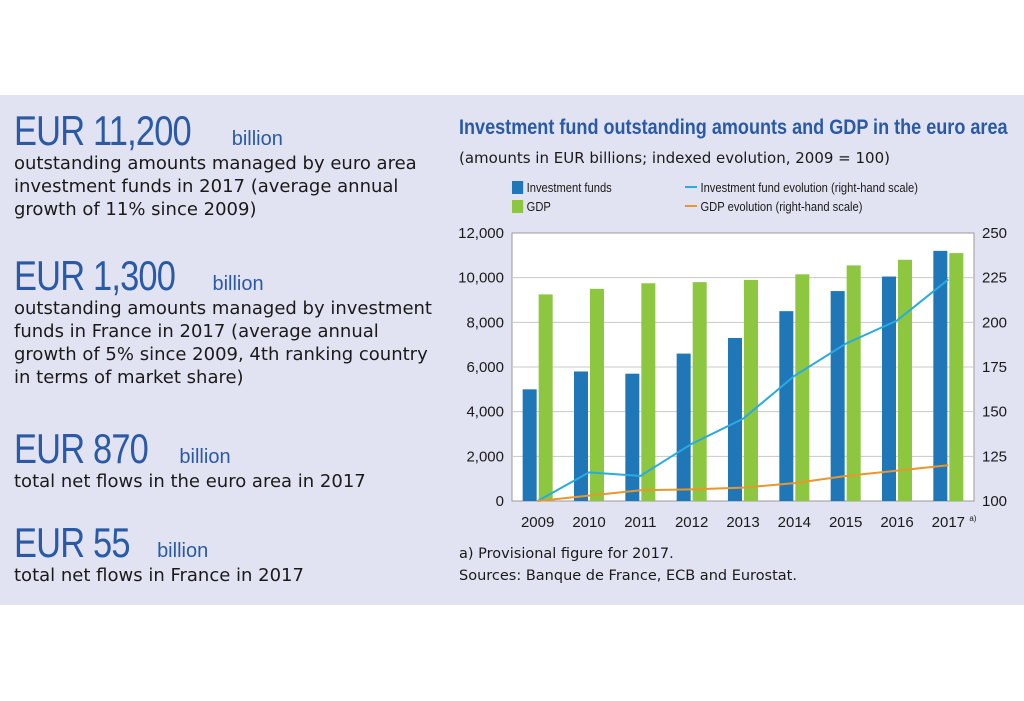 The height and width of the screenshot is (701, 1024). What do you see at coordinates (845, 522) in the screenshot?
I see `x-tick-label: 2015` at bounding box center [845, 522].